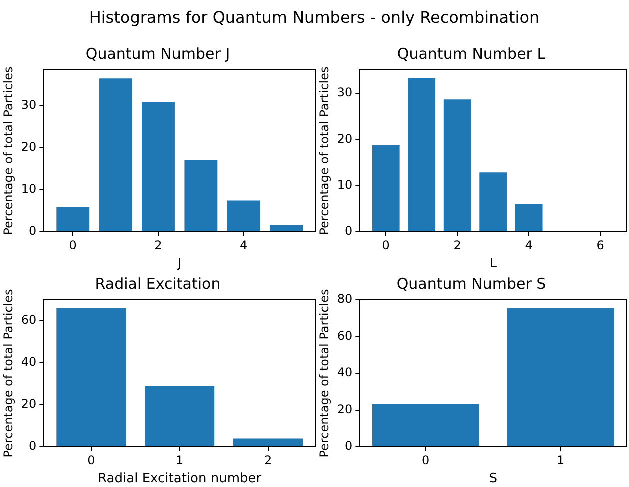  I want to click on chart-title: Radial Excitation, so click(158, 283).